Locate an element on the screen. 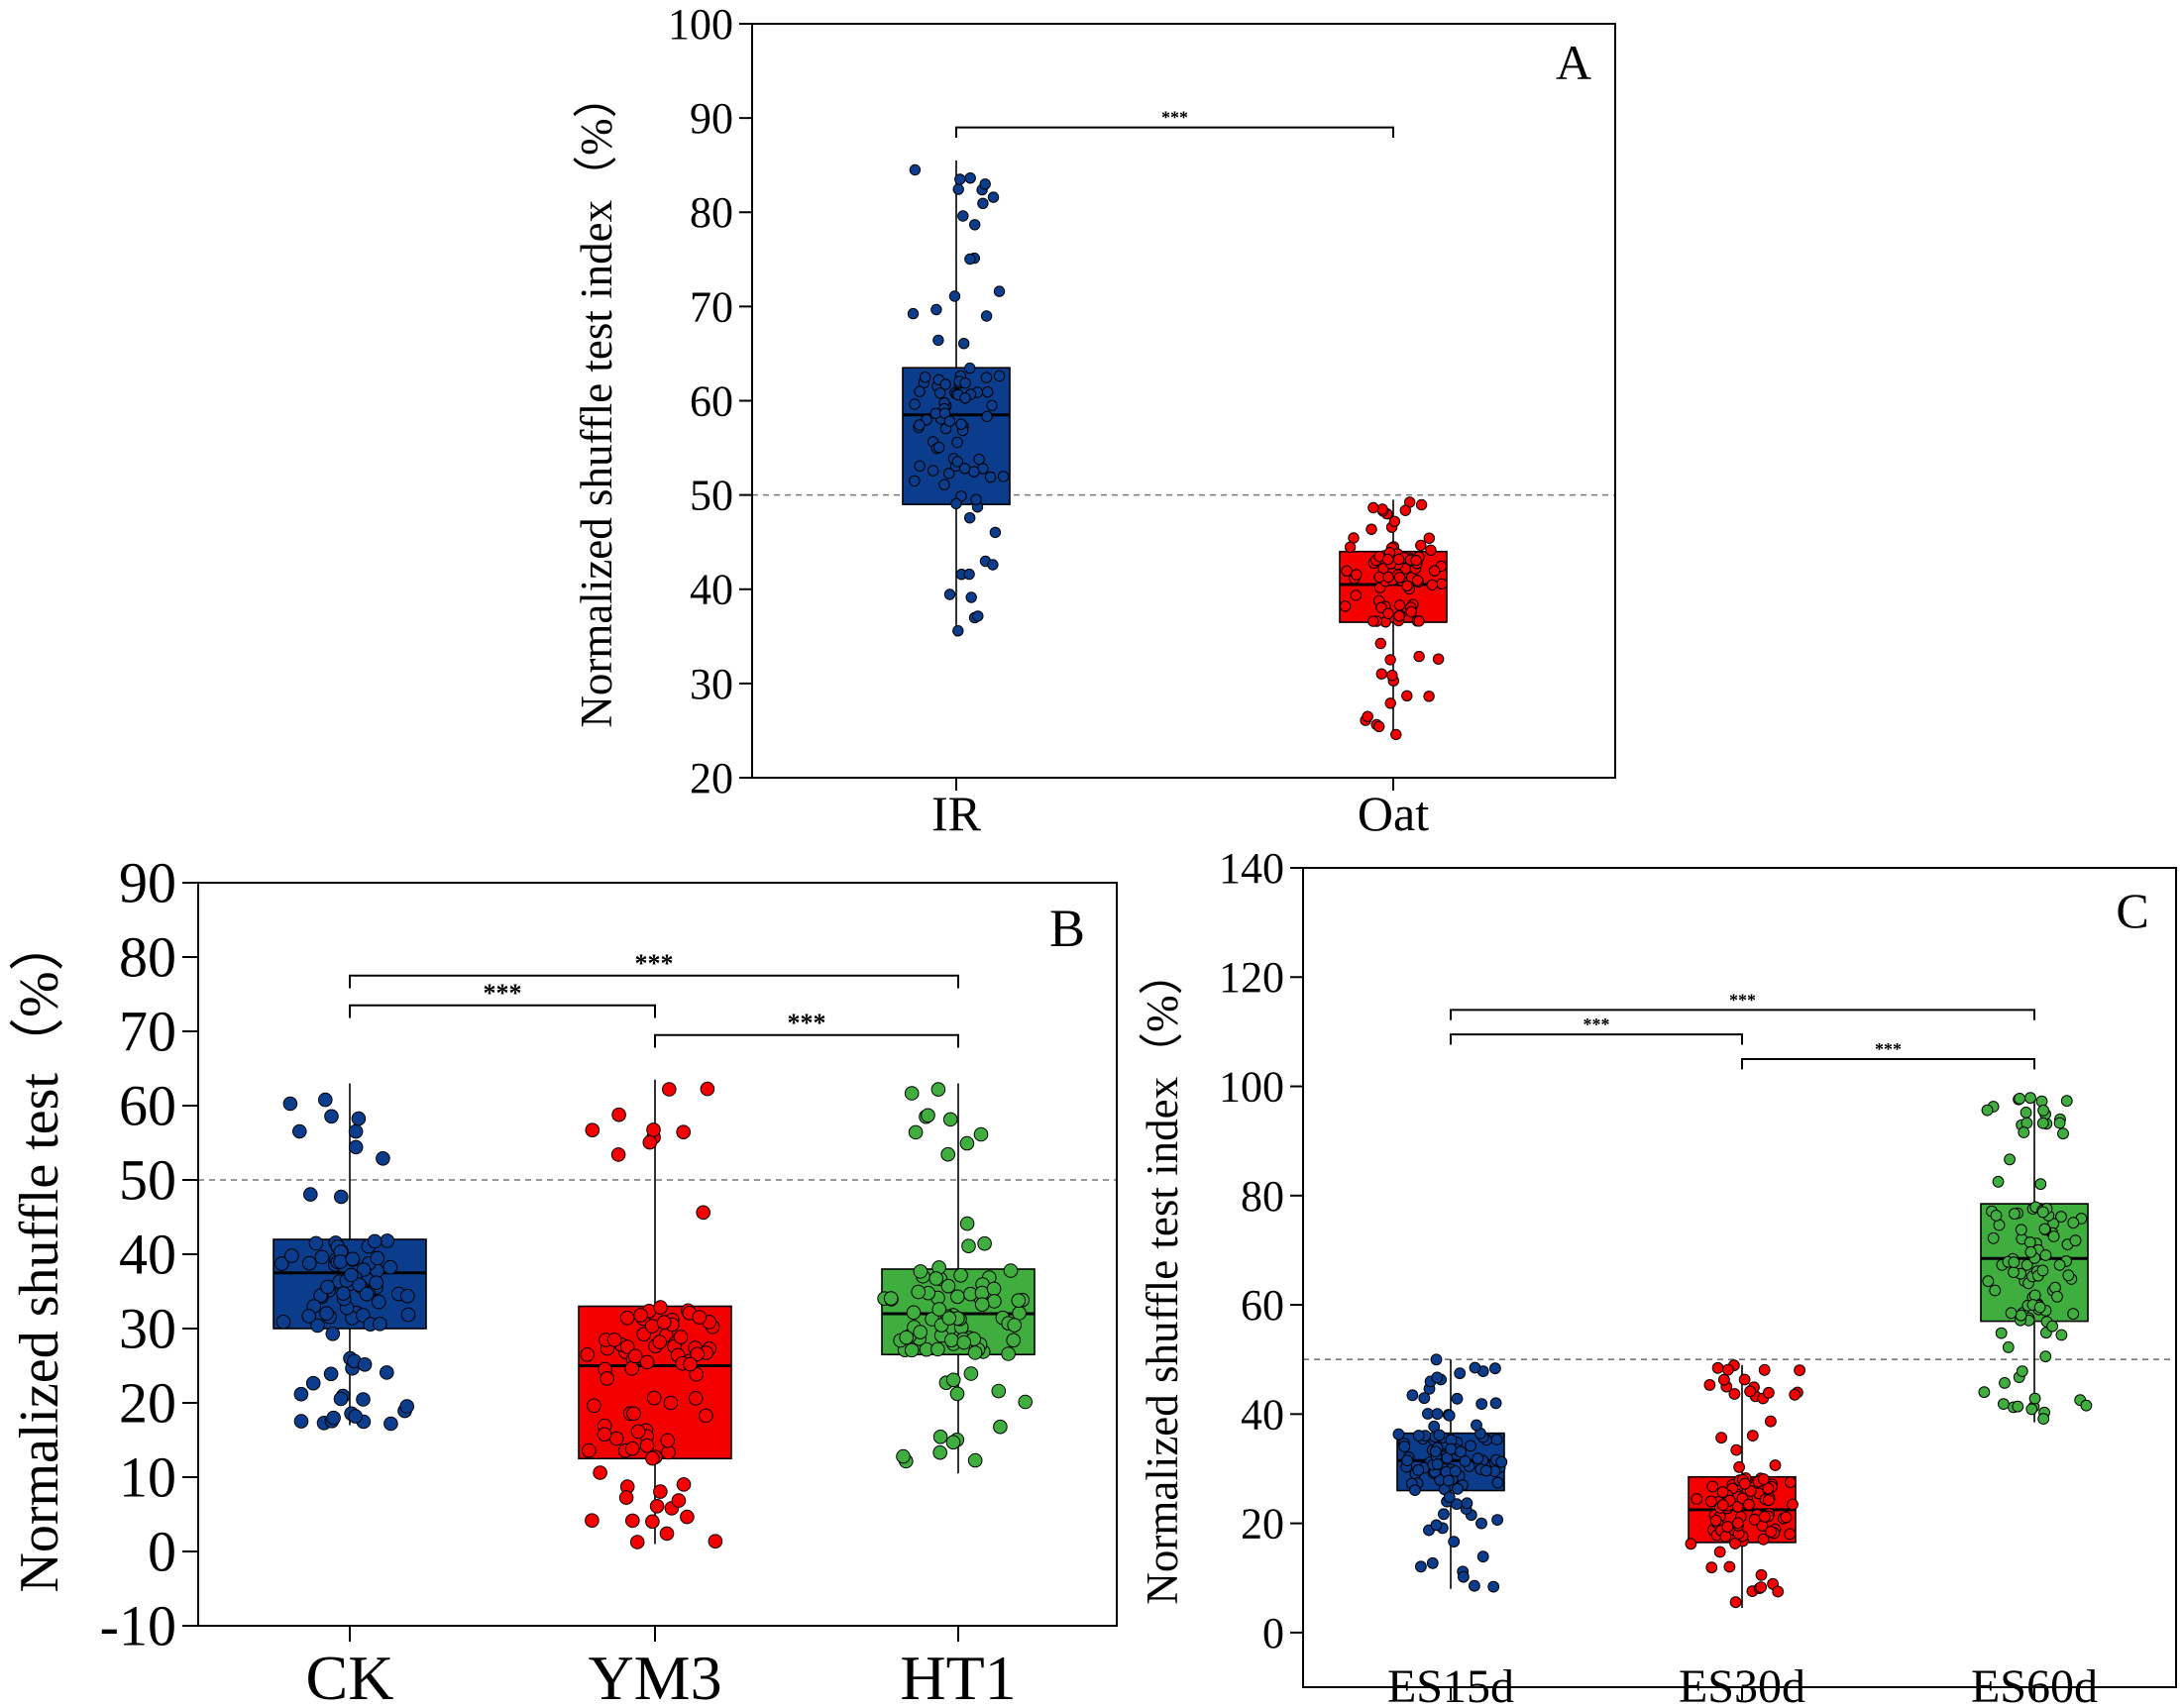 The width and height of the screenshot is (2183, 1708). x-tick-label: YM3 is located at coordinates (654, 1675).